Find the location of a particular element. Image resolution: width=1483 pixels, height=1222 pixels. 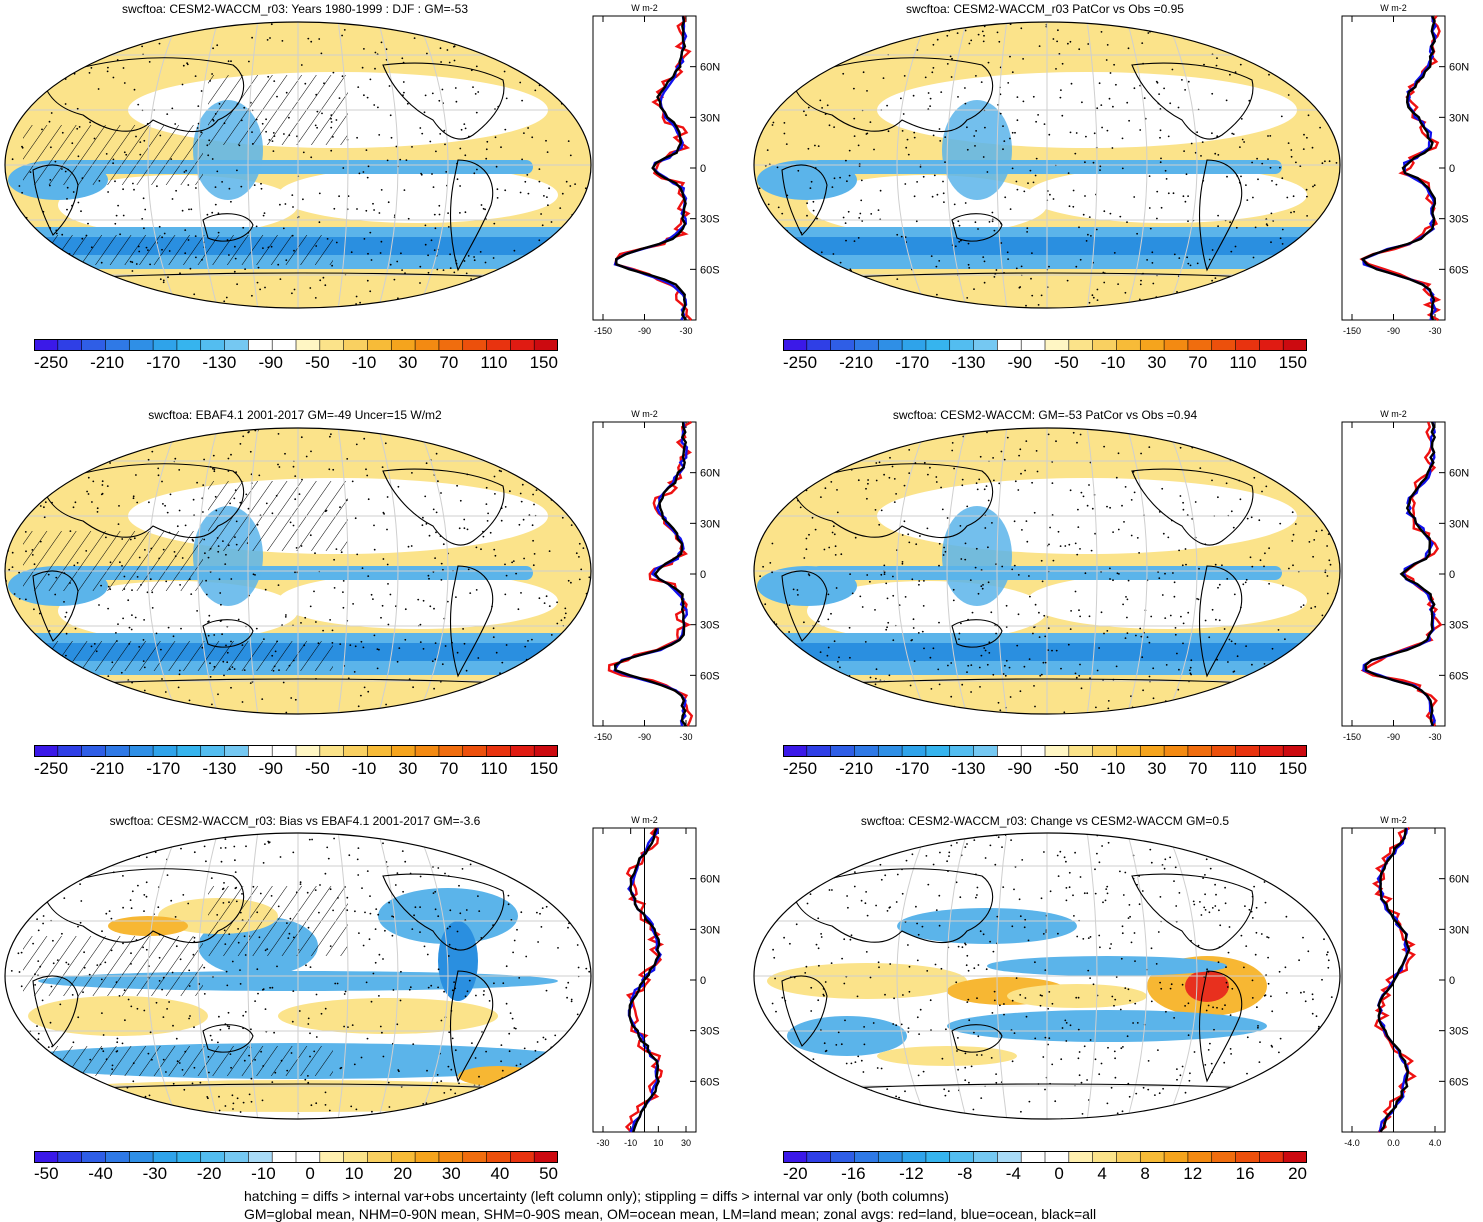

zonal-units: W m-2 is located at coordinates (1393, 414).